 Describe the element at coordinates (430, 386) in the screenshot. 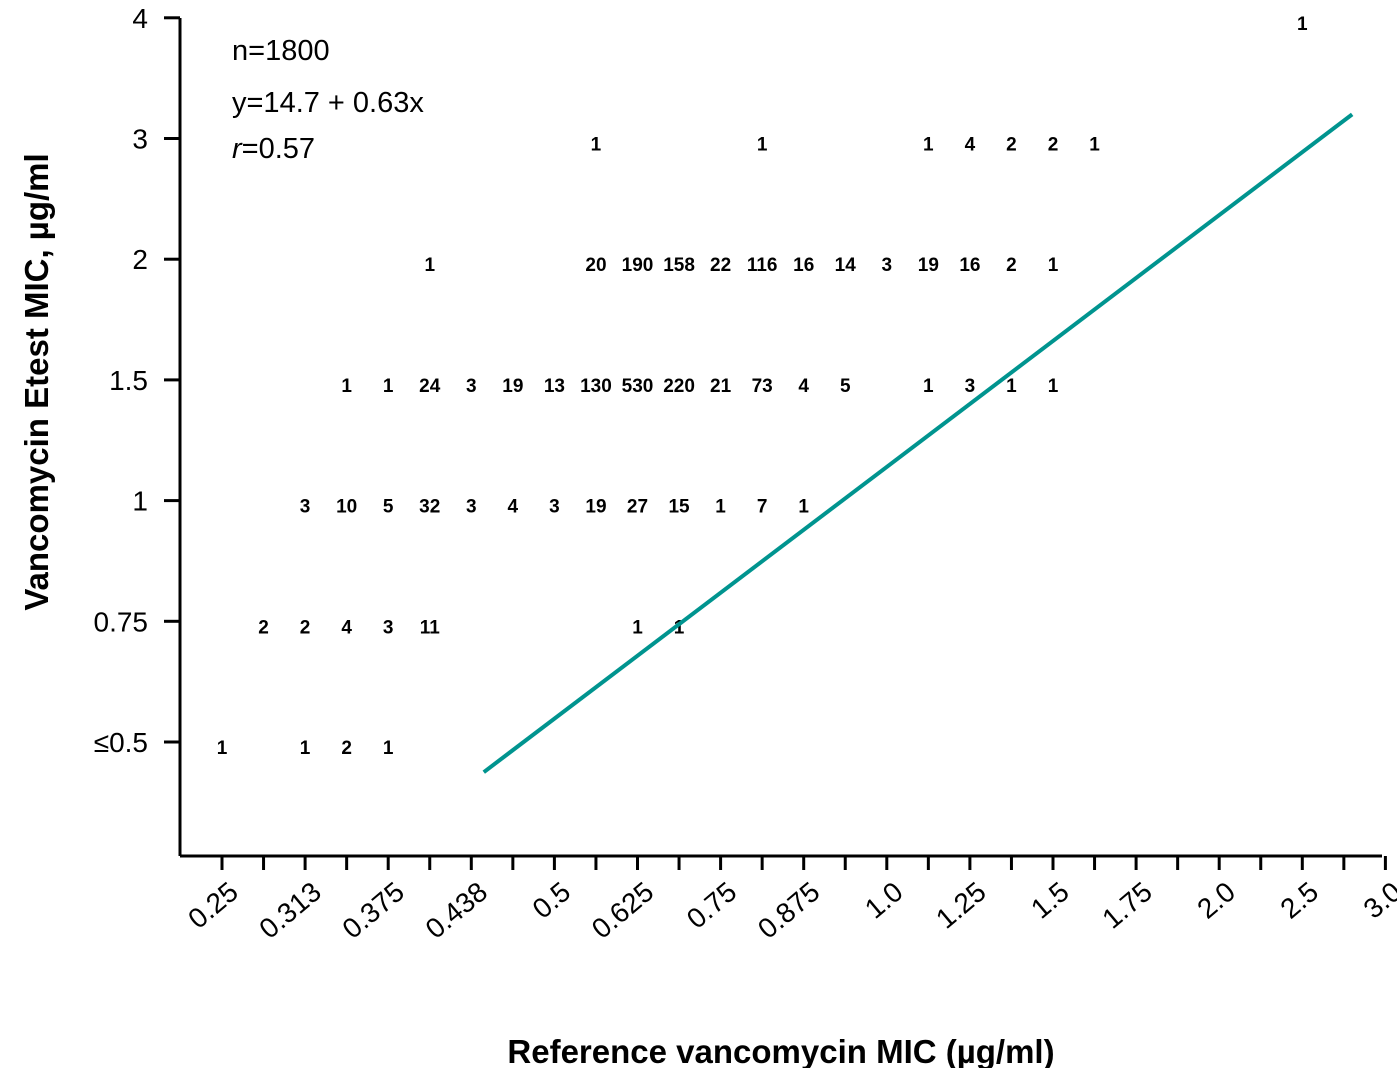

I see `count-label: 24` at that location.